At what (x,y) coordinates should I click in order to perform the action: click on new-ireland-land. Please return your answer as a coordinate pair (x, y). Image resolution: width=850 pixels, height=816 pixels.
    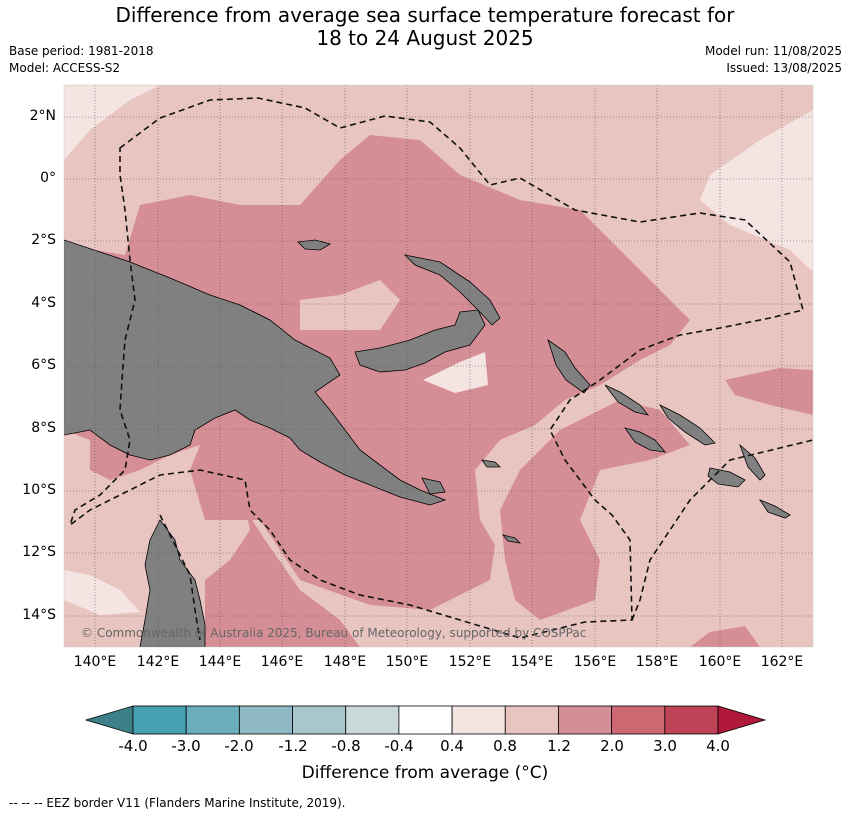
    Looking at the image, I should click on (452, 290).